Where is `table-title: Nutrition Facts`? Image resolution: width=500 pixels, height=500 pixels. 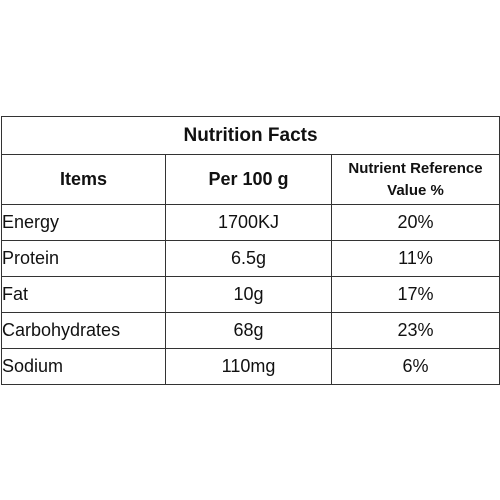
table-title: Nutrition Facts is located at coordinates (250, 135).